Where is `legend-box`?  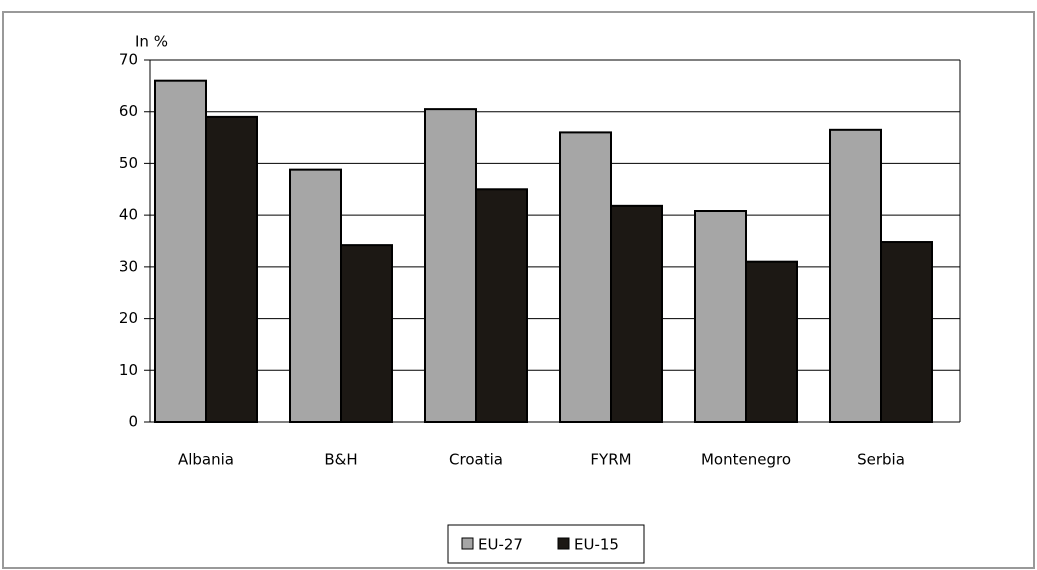
legend-box is located at coordinates (546, 544).